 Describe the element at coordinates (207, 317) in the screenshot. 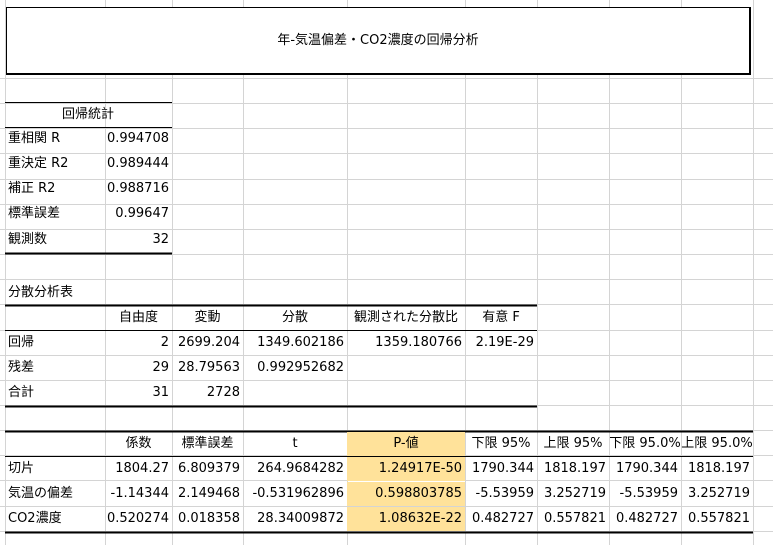

I see `anova-header: 変動` at that location.